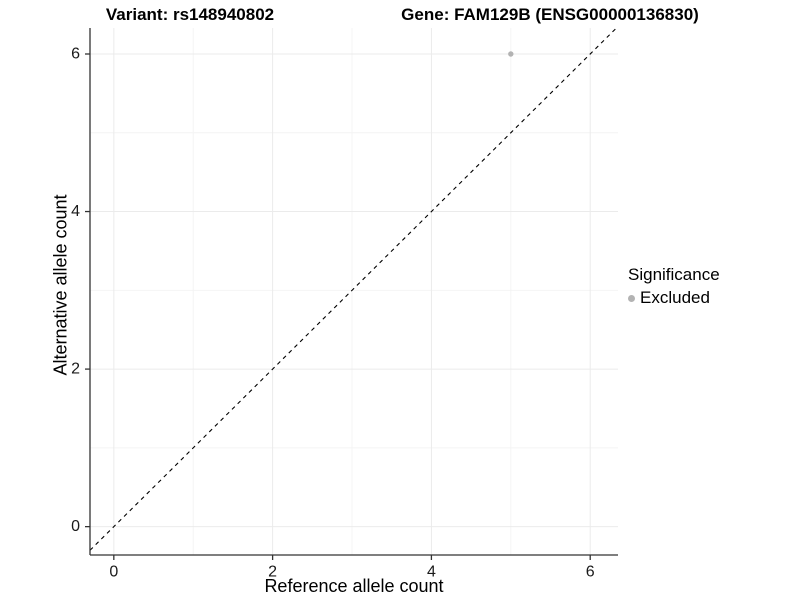  Describe the element at coordinates (674, 286) in the screenshot. I see `legend: Significance Excluded` at that location.